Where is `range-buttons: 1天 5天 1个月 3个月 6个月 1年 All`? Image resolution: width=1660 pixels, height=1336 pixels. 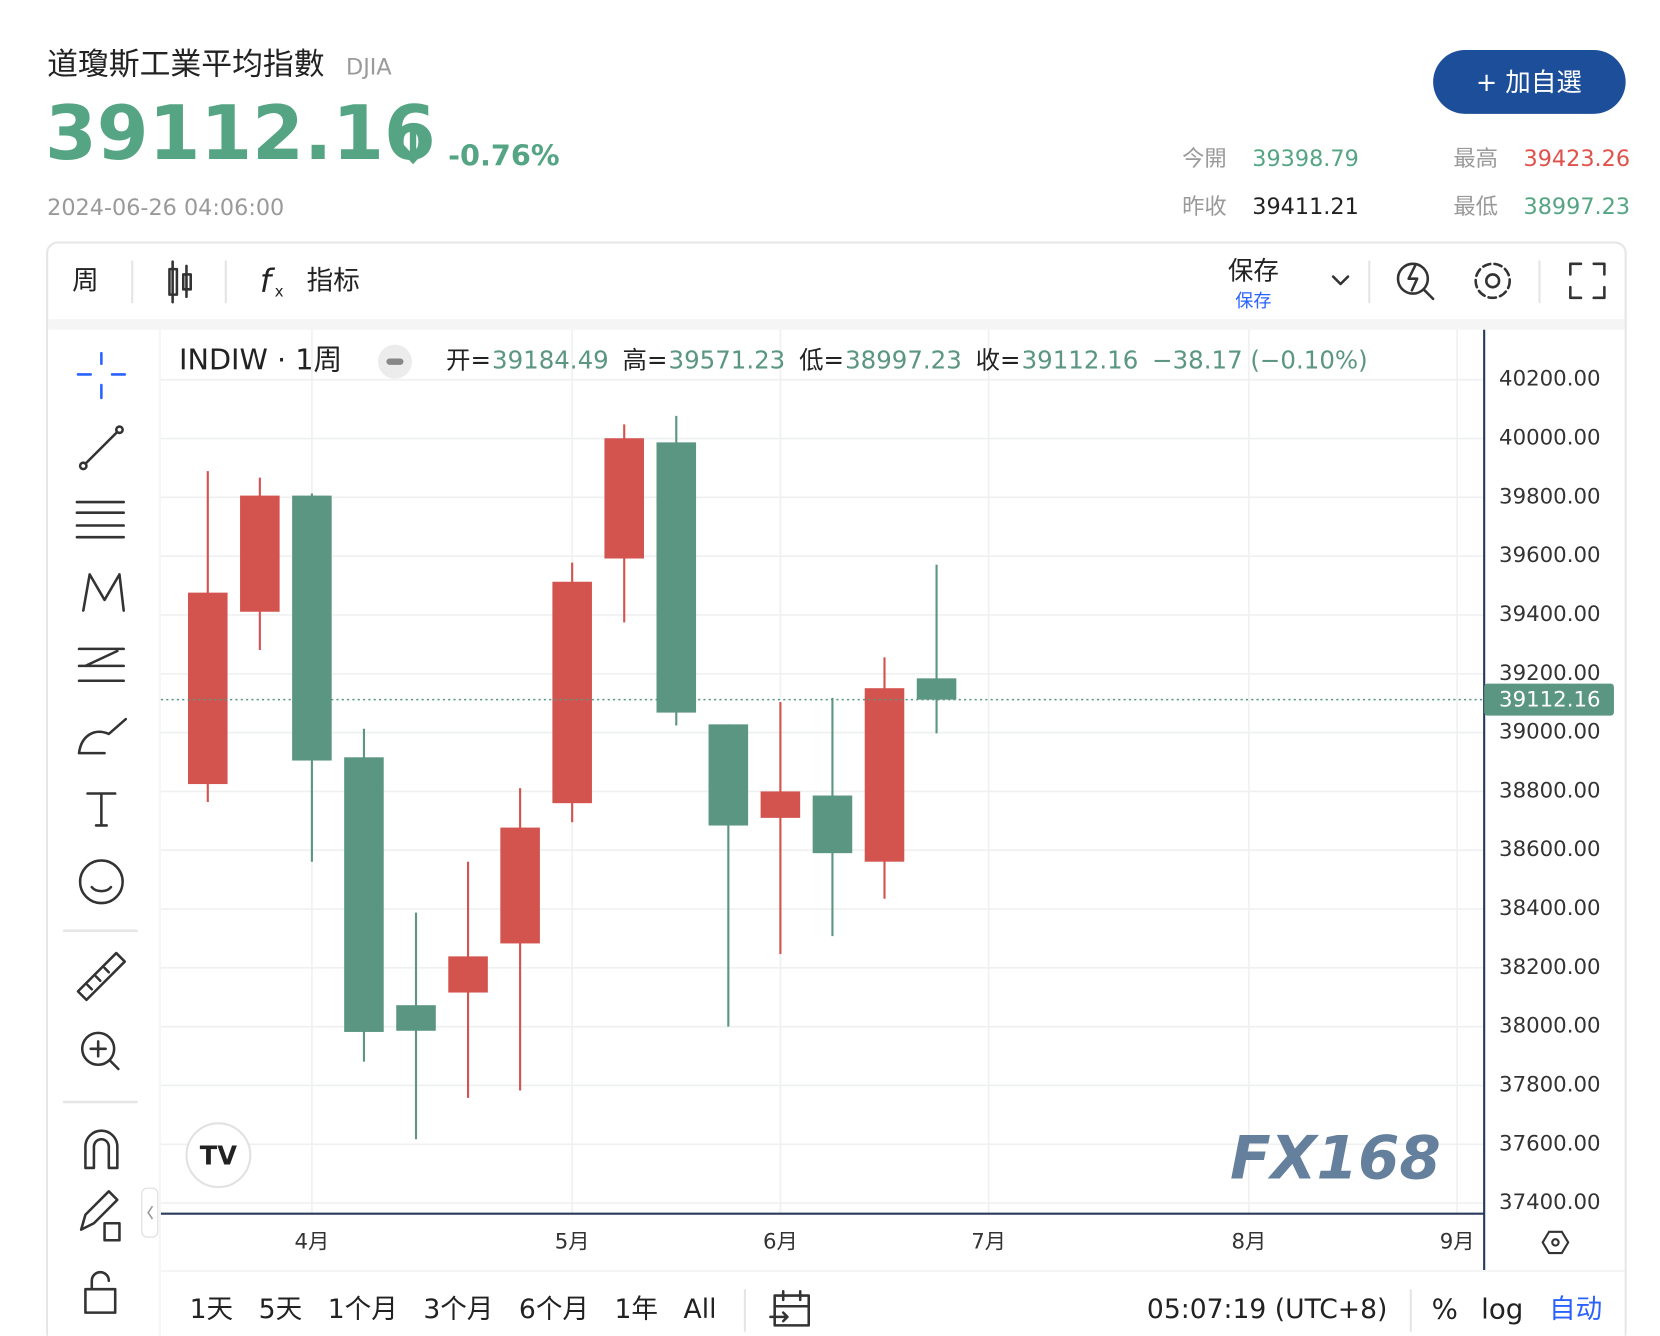 range-buttons: 1天 5天 1个月 3个月 6个月 1年 All is located at coordinates (453, 1309).